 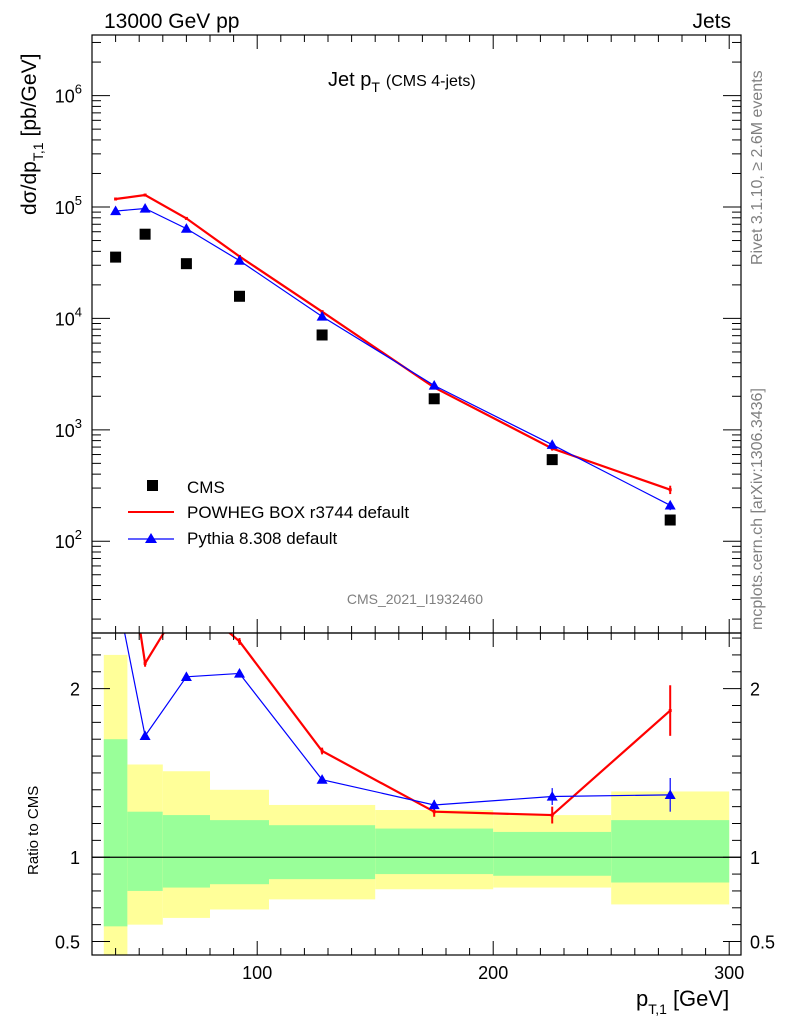 I want to click on powheg-ratio-line, so click(x=405, y=725).